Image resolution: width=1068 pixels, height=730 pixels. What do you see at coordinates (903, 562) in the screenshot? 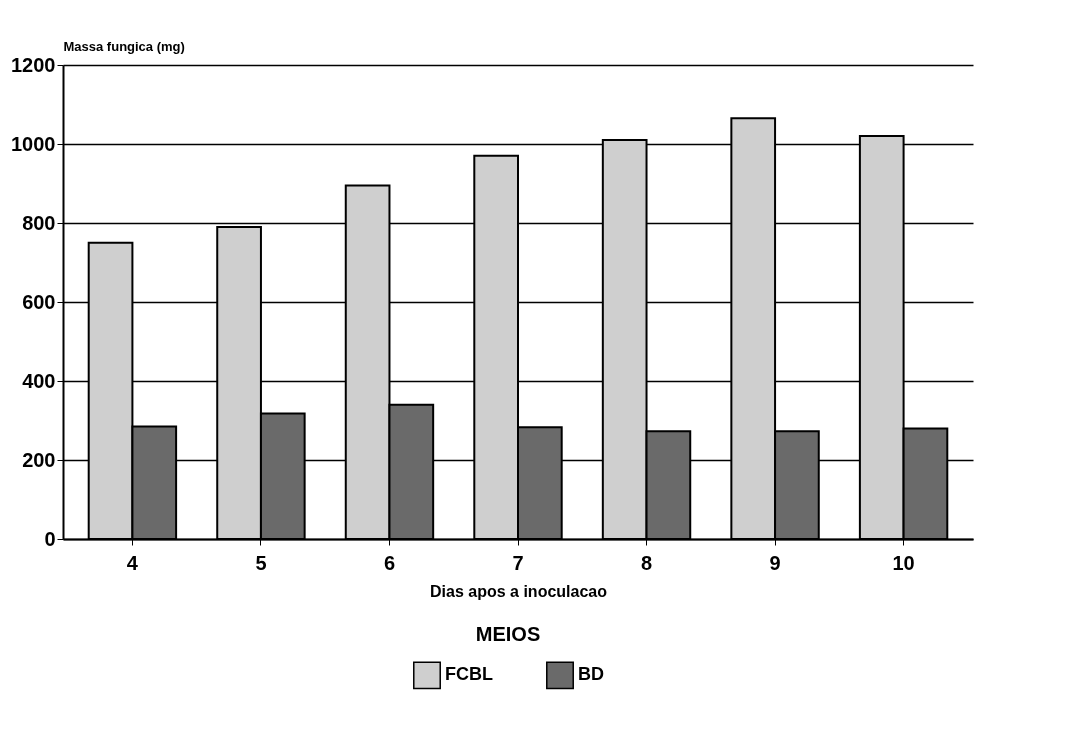
I see `x-tick-label: 10` at bounding box center [903, 562].